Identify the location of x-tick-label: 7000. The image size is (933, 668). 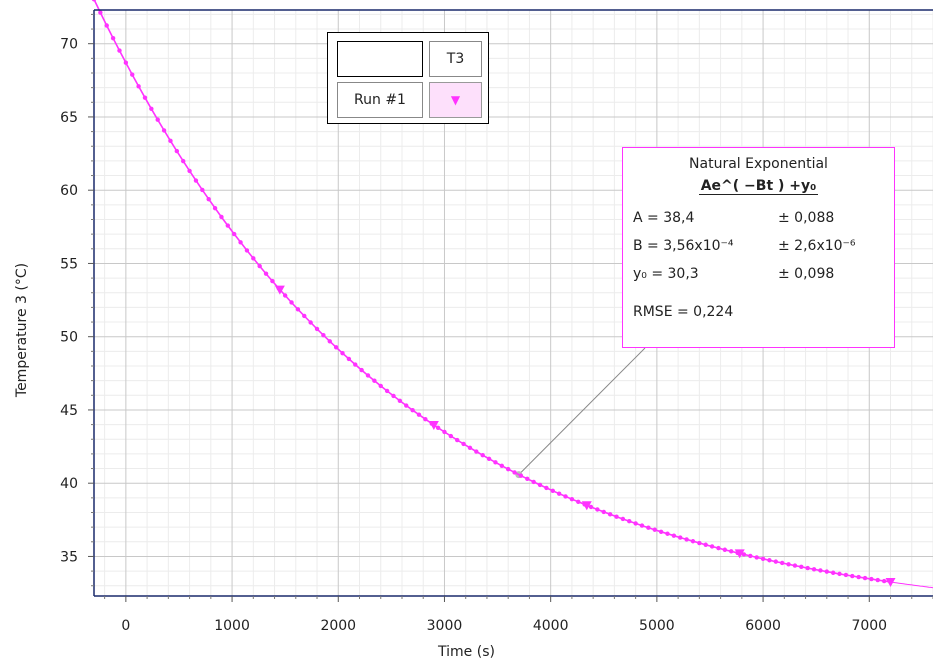
(869, 626).